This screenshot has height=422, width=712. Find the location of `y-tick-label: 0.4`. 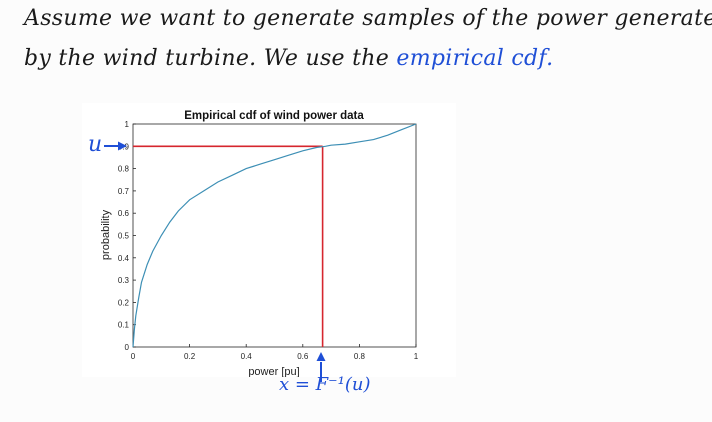

y-tick-label: 0.4 is located at coordinates (124, 258).